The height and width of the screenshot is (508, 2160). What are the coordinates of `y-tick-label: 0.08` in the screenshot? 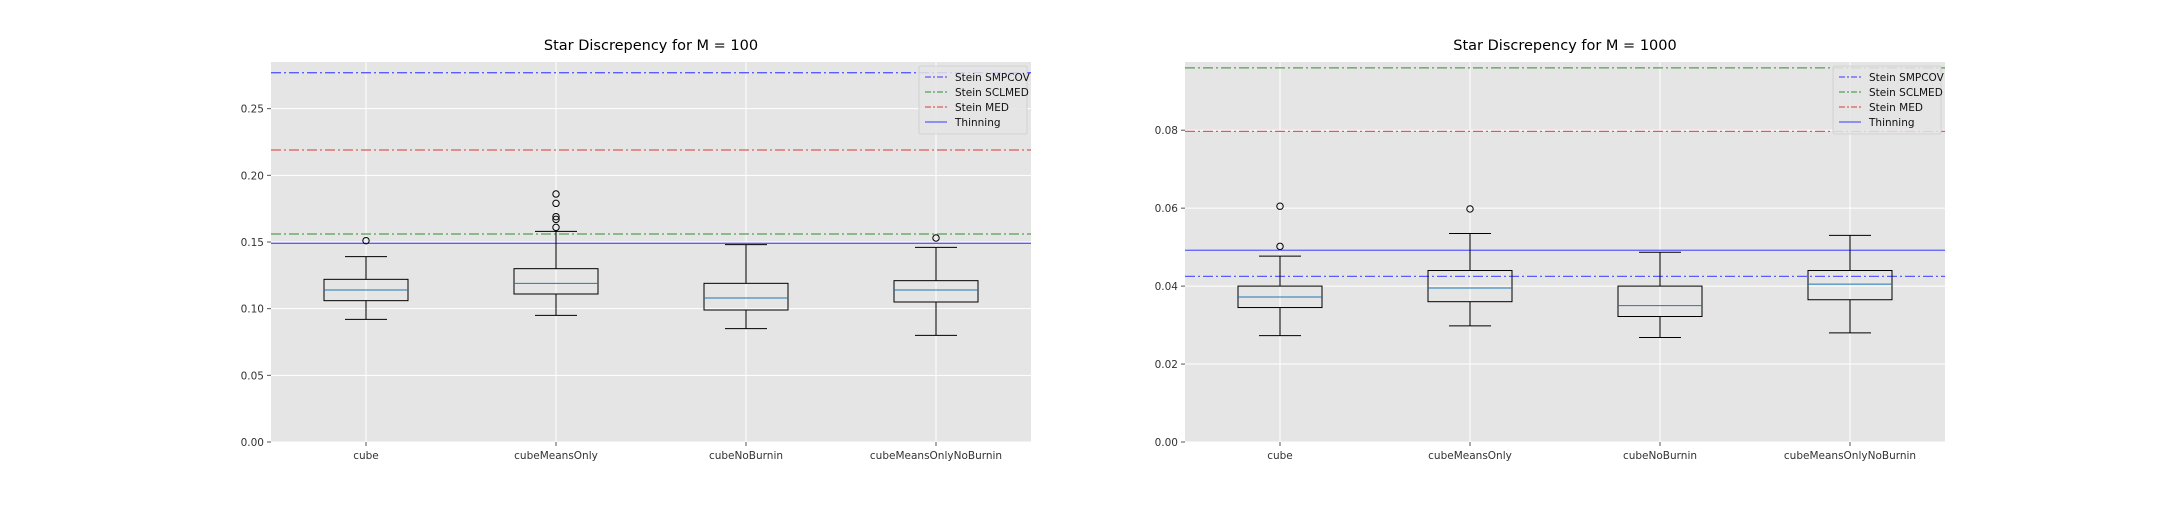 It's located at (1166, 131).